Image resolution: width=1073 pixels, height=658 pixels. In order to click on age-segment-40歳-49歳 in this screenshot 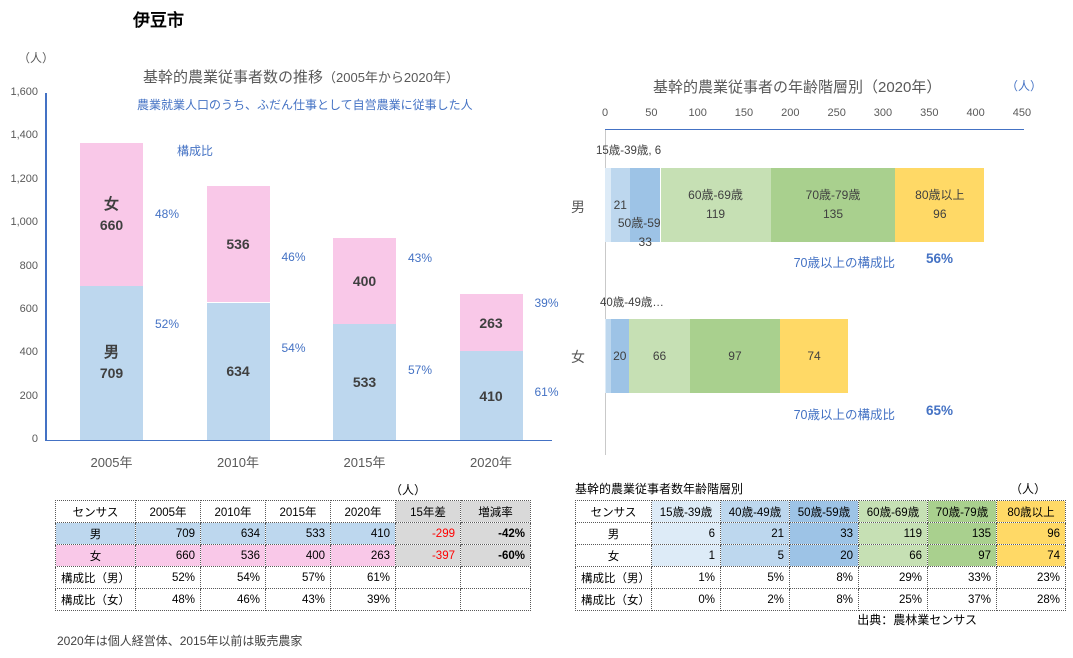, I will do `click(608, 356)`.